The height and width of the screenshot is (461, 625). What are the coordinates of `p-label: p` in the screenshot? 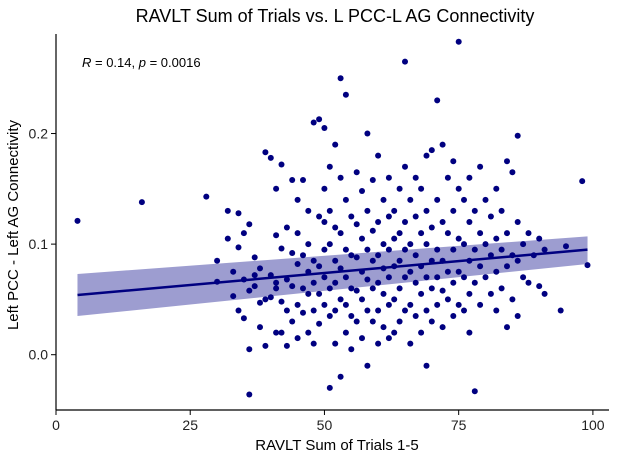 It's located at (142, 62).